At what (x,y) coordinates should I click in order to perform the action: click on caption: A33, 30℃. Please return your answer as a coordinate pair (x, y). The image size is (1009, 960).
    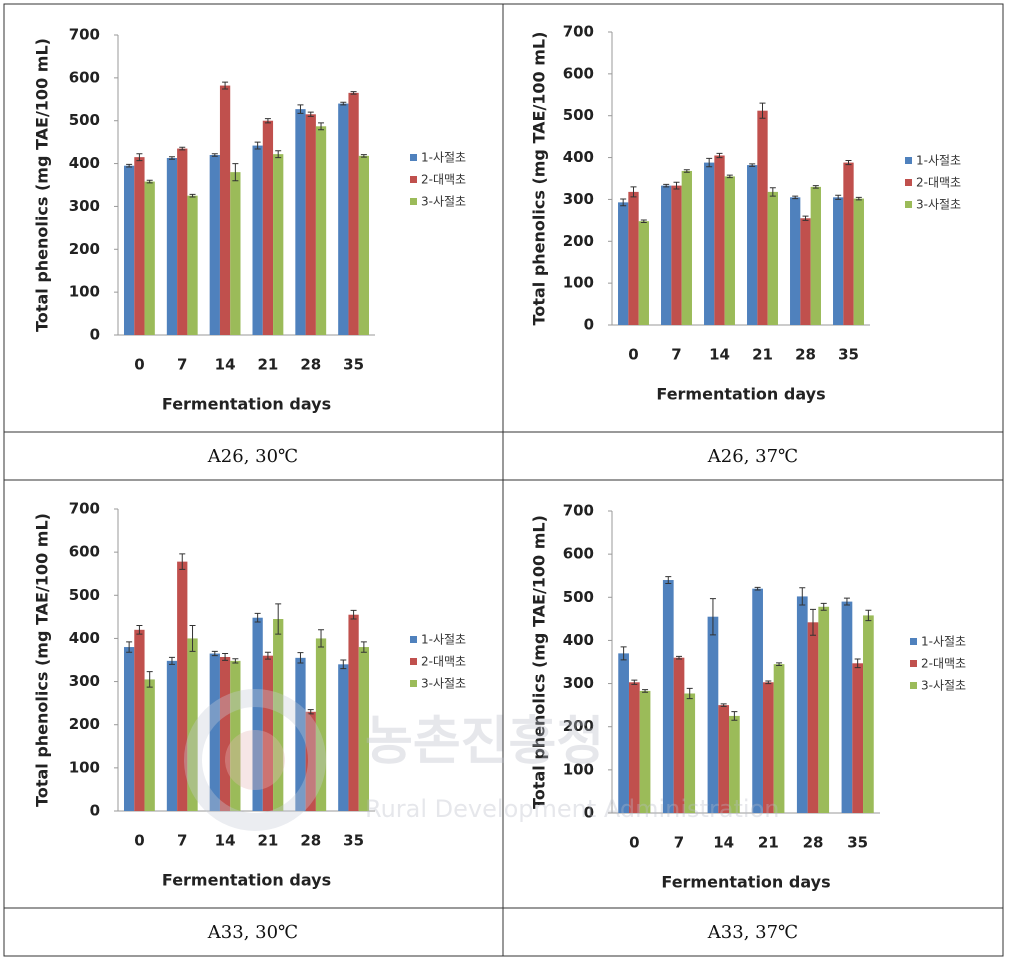
    Looking at the image, I should click on (252, 932).